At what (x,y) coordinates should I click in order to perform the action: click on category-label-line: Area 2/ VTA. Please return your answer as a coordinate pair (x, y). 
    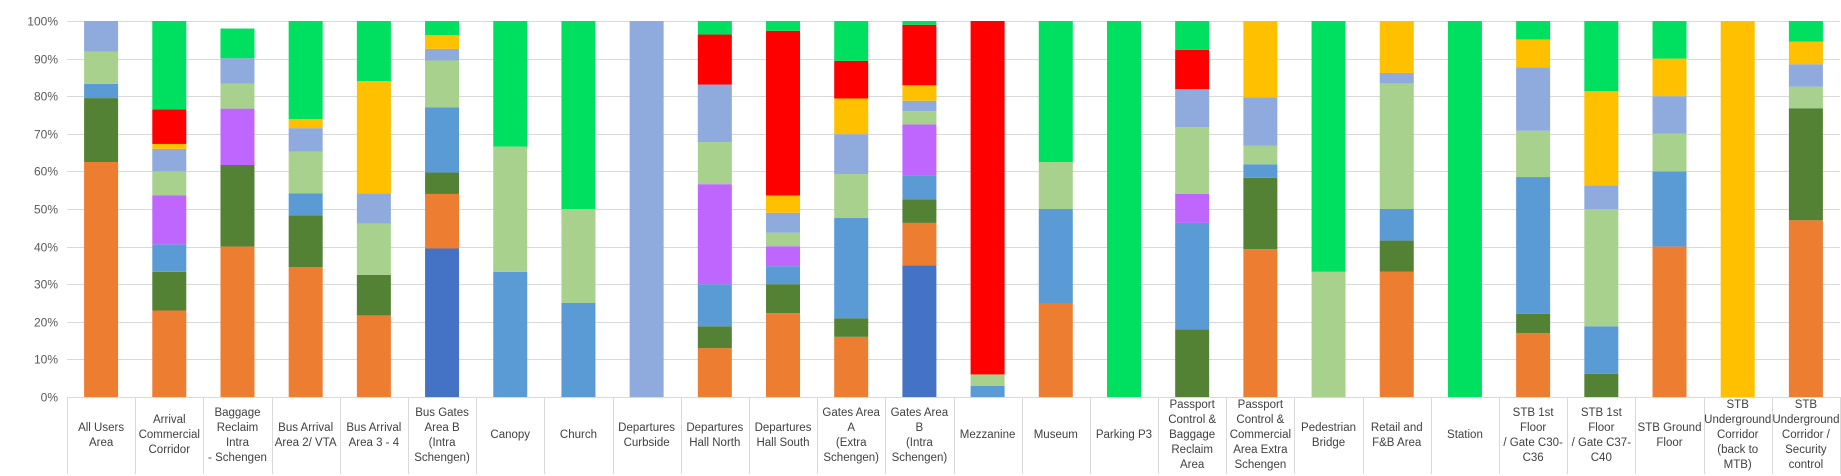
    Looking at the image, I should click on (305, 442).